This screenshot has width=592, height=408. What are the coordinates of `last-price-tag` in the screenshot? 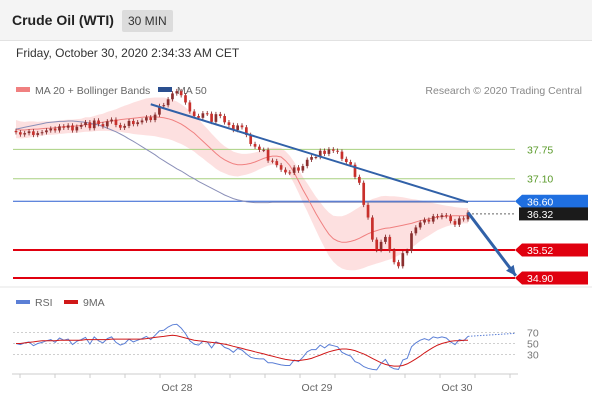 It's located at (553, 214).